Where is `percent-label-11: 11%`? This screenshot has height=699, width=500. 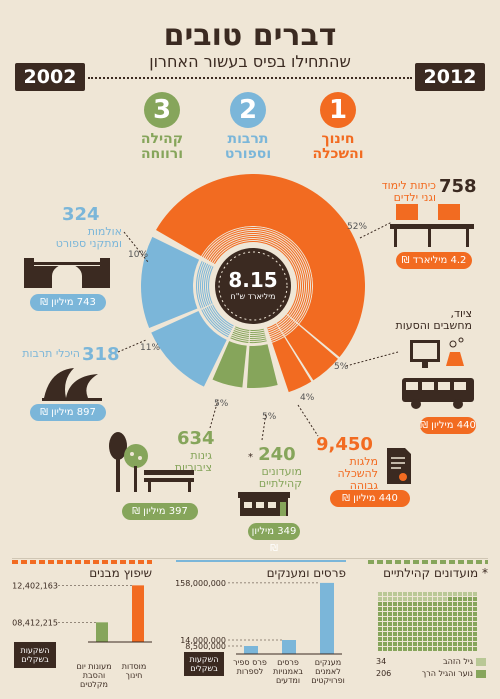
percent-label-11: 11% is located at coordinates (150, 348).